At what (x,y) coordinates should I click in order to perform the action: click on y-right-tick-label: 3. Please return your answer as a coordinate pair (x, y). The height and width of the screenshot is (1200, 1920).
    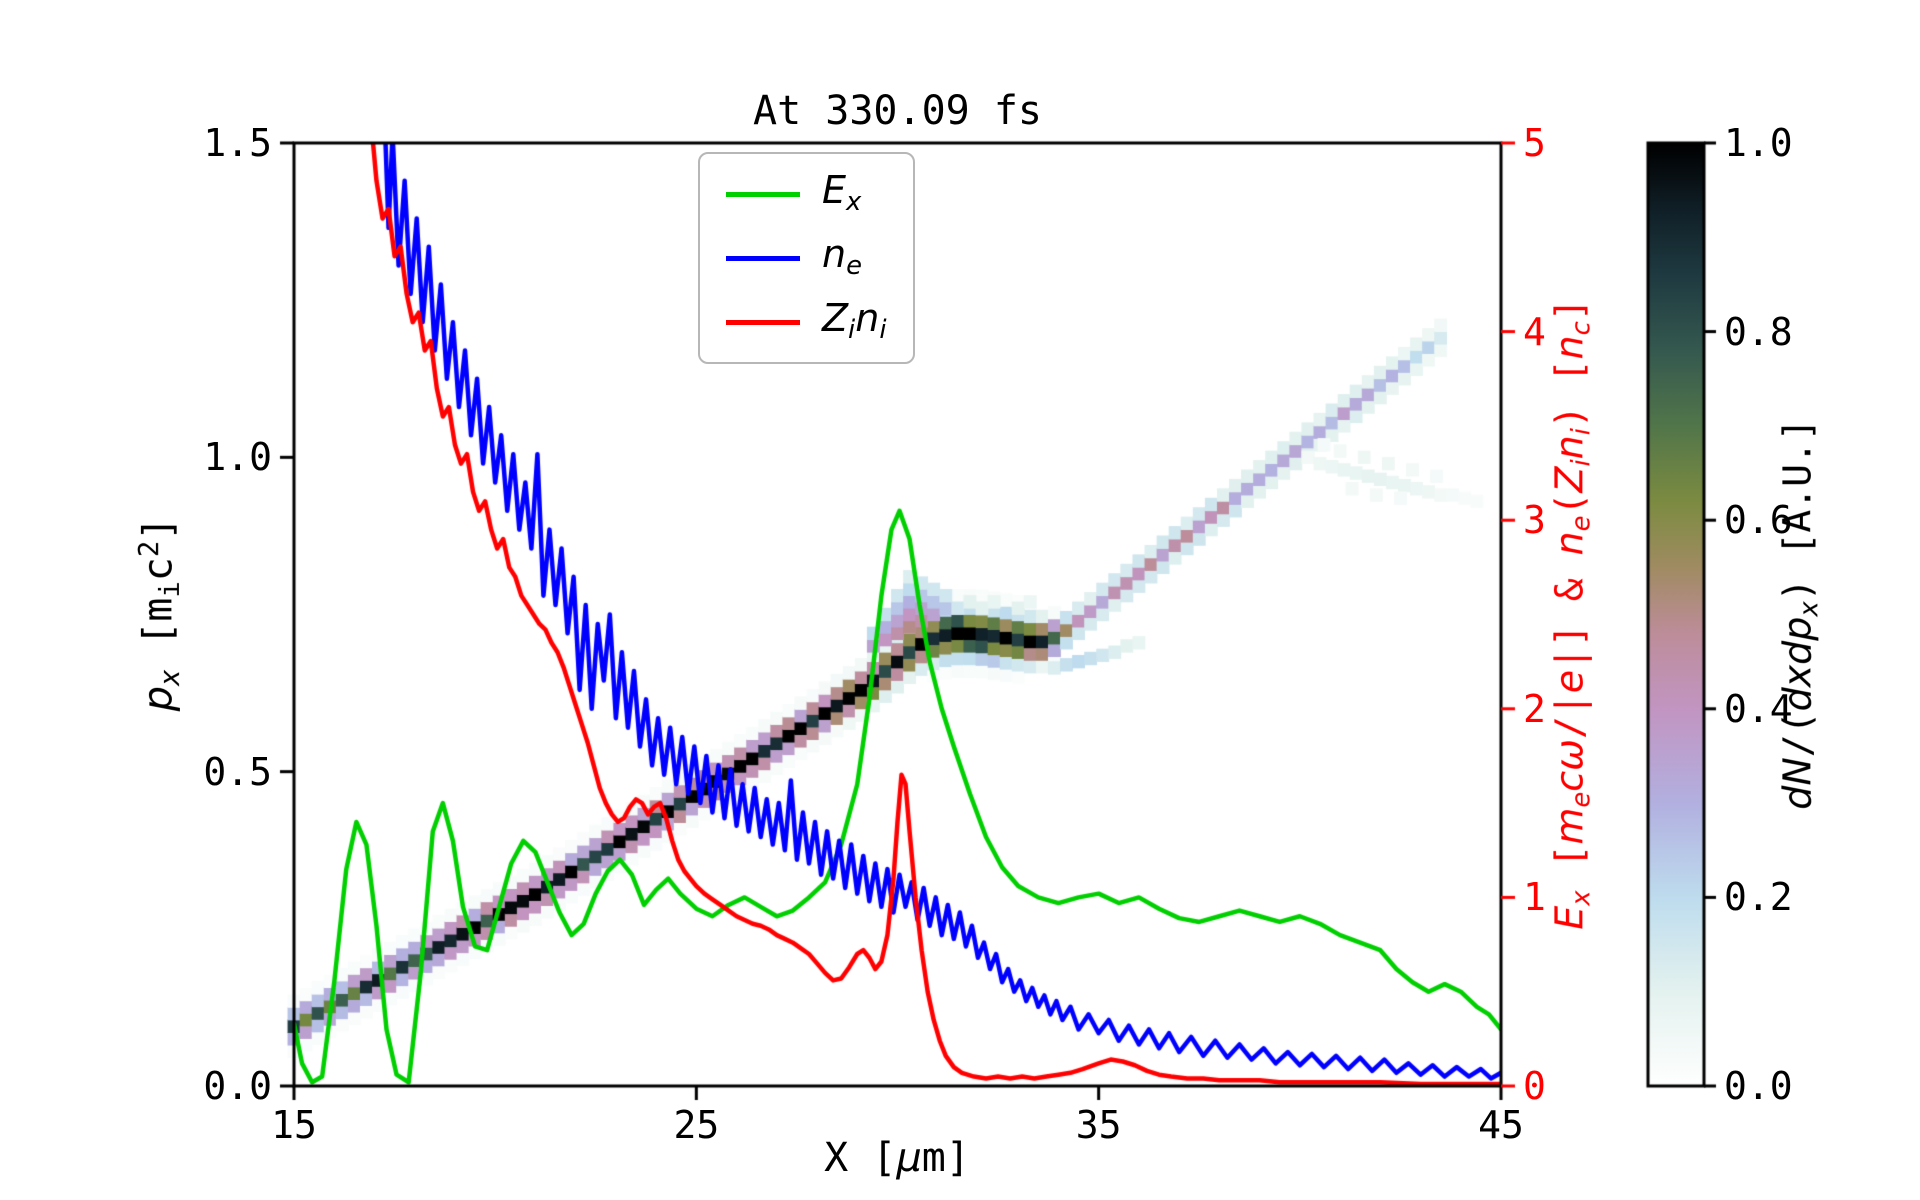
    Looking at the image, I should click on (1534, 520).